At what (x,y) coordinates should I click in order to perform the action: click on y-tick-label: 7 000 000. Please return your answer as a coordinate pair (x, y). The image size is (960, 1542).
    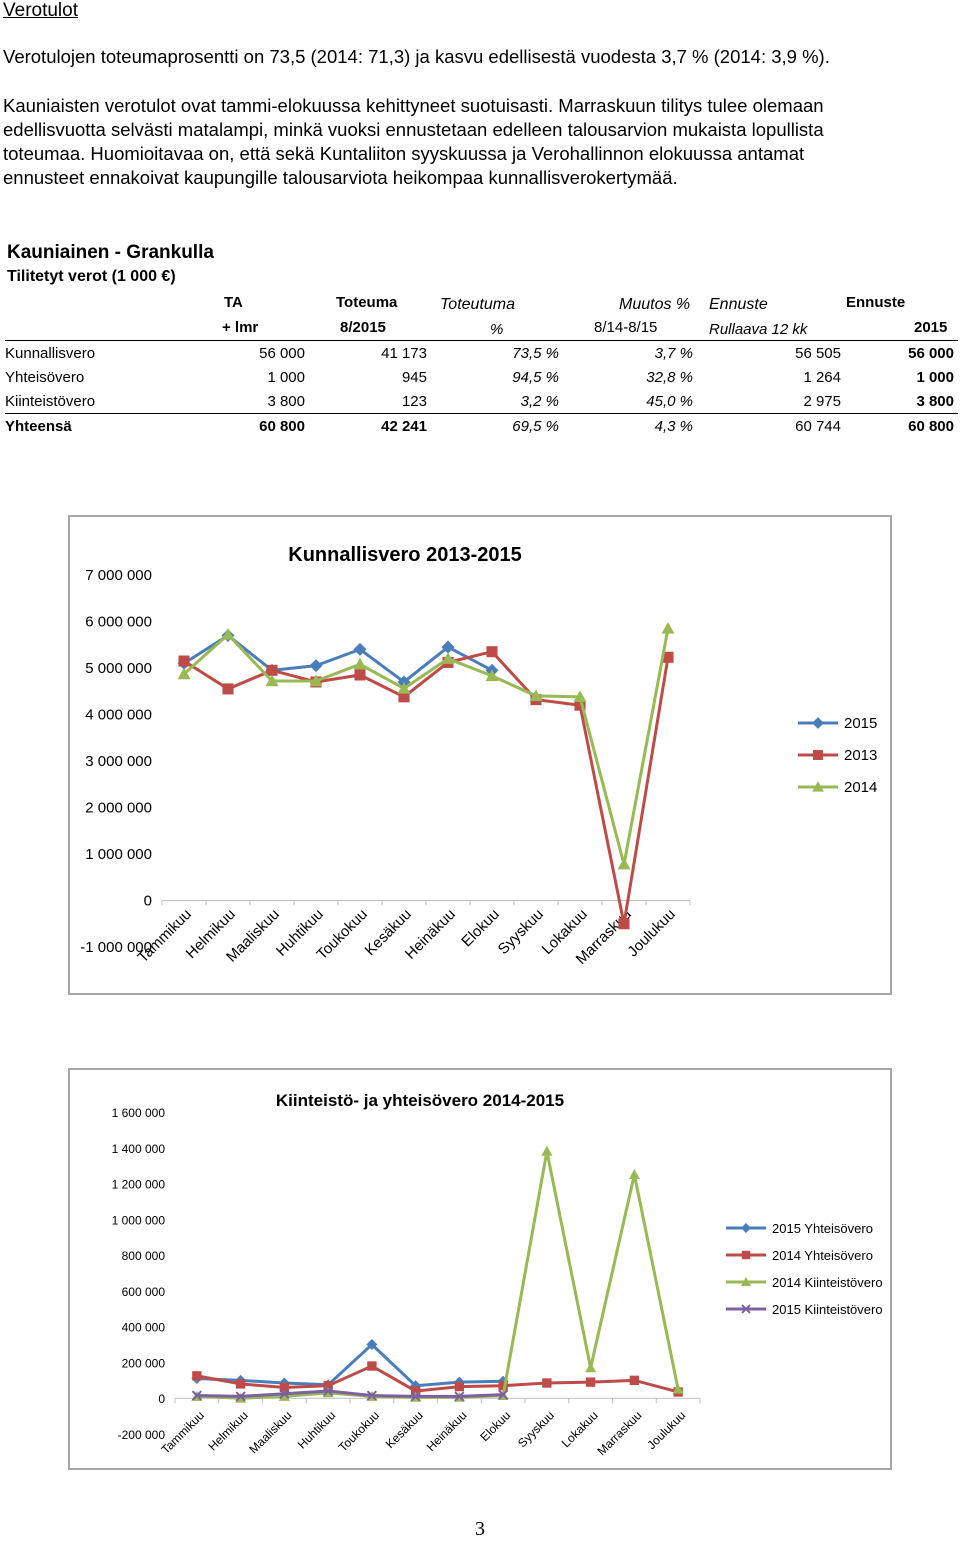
    Looking at the image, I should click on (118, 575).